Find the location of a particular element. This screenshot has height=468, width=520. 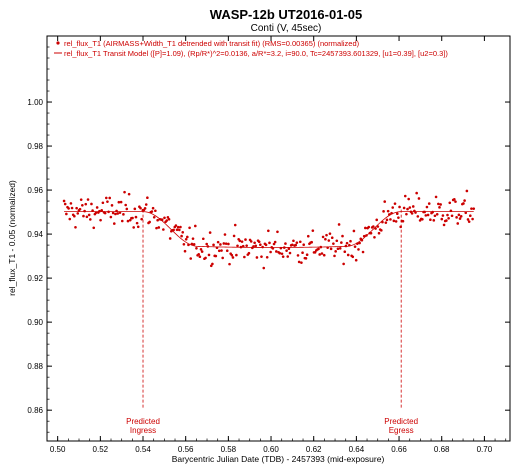

transit-model-line is located at coordinates (269, 229).